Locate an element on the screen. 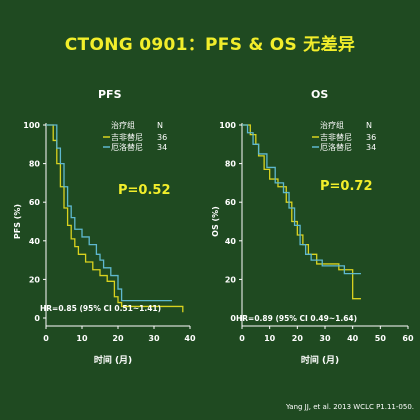  os-y-tick-label: 20 is located at coordinates (231, 279).